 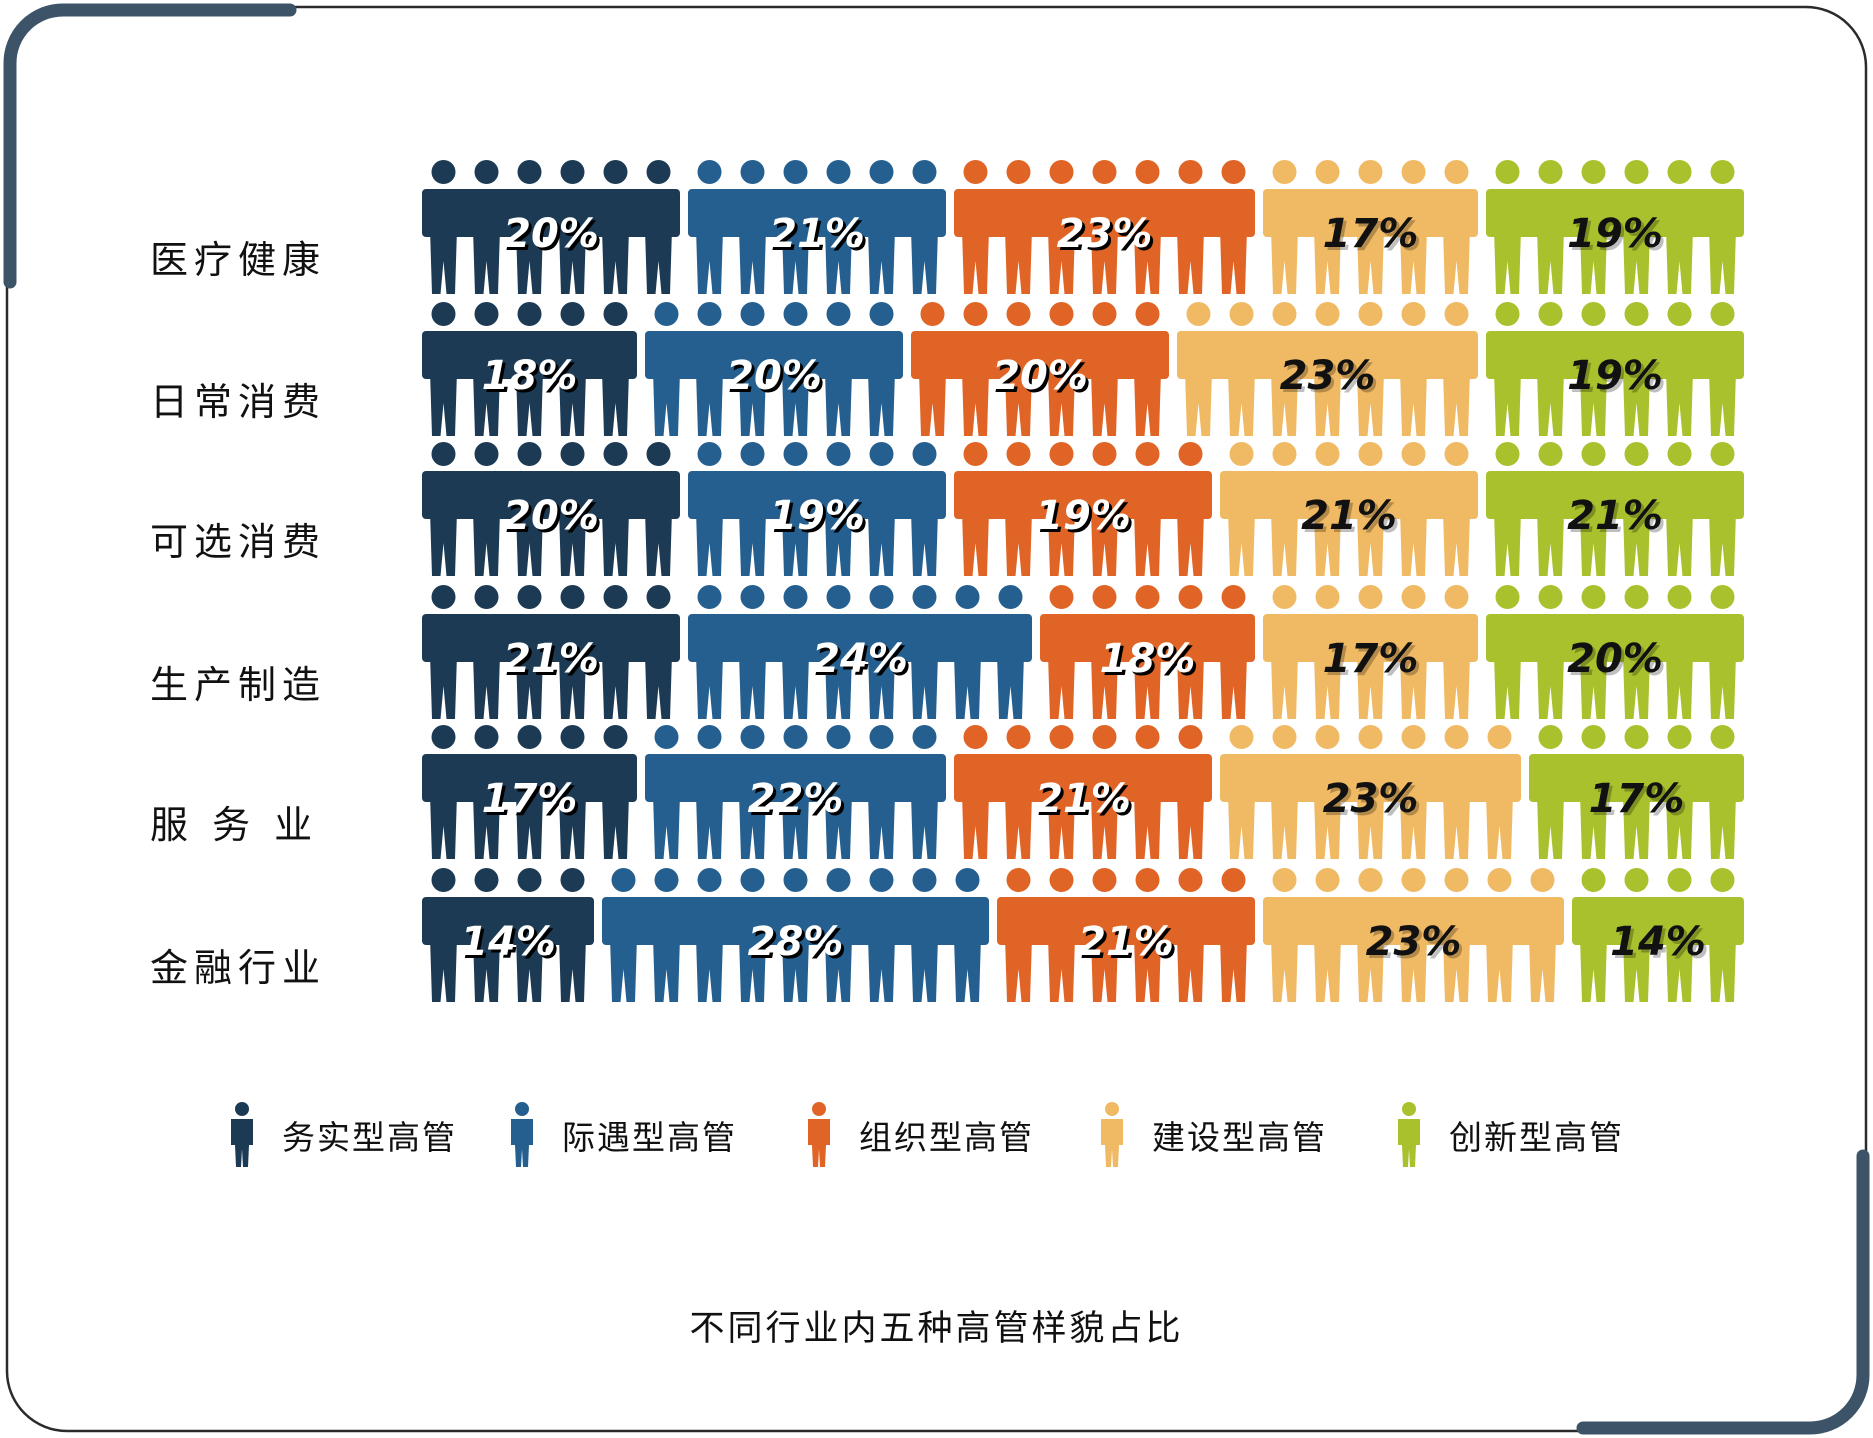 I want to click on value-label: 23%, so click(x=1371, y=799).